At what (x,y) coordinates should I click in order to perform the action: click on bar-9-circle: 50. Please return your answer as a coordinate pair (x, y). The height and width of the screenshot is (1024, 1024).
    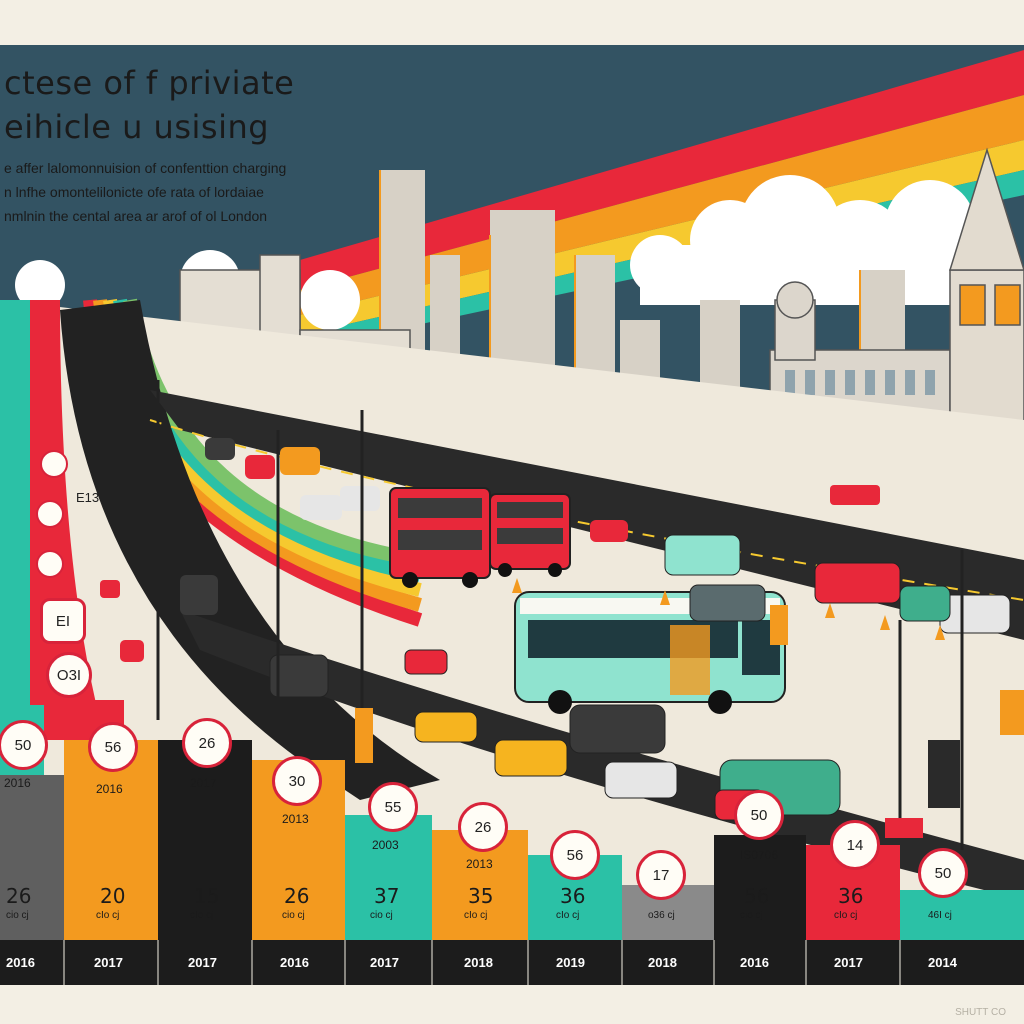
    Looking at the image, I should click on (759, 815).